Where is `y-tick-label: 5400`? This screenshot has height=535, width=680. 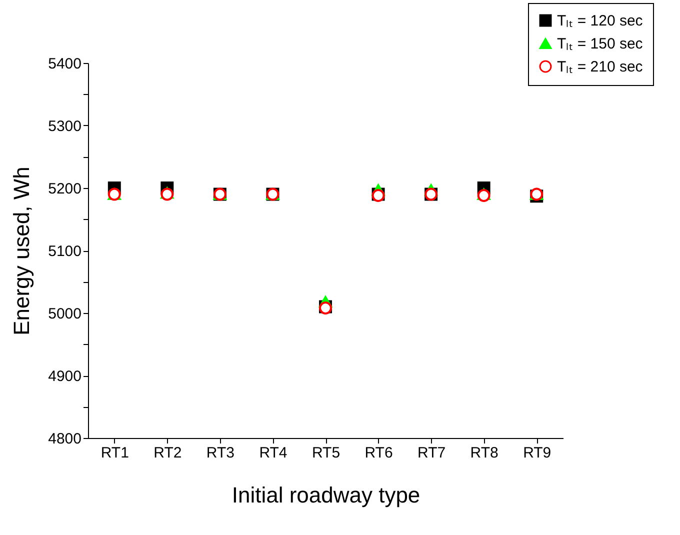
y-tick-label: 5400 is located at coordinates (65, 64).